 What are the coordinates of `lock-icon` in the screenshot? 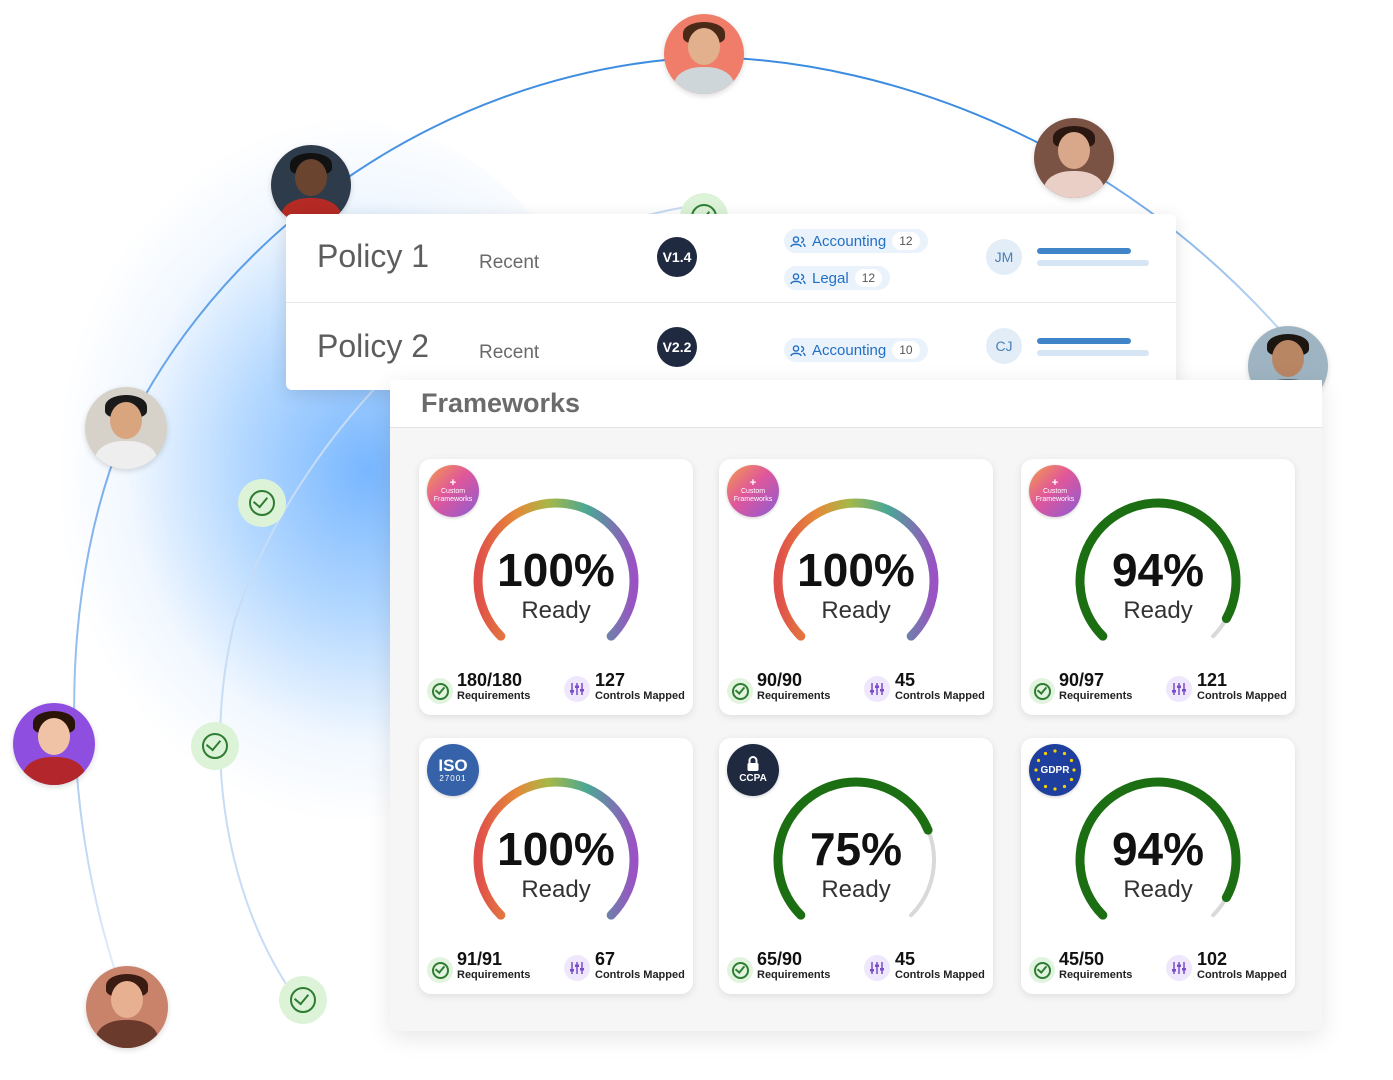 It's located at (753, 763).